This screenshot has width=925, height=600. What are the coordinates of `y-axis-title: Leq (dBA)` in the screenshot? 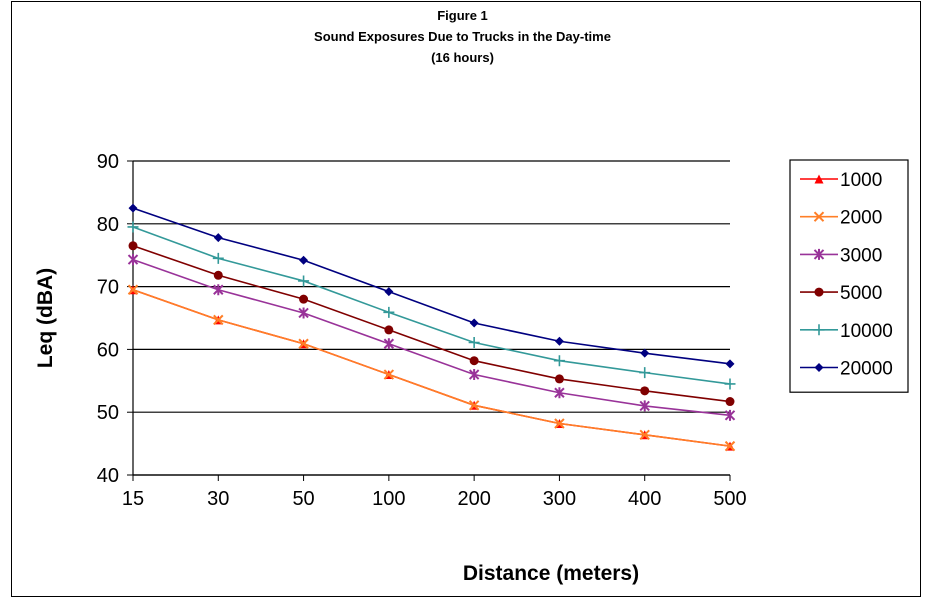 It's located at (45, 318).